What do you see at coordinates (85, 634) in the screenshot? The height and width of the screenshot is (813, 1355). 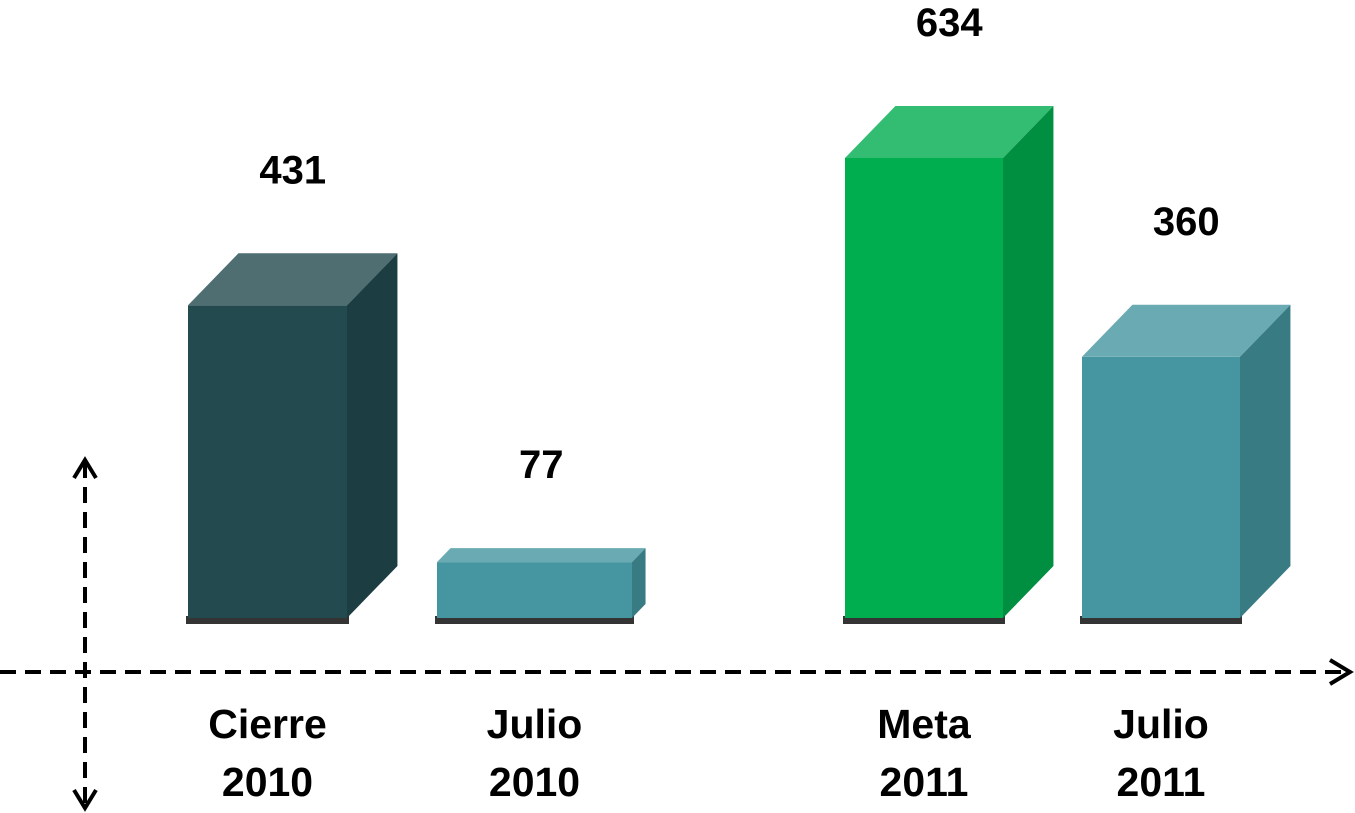 I see `y-axis` at bounding box center [85, 634].